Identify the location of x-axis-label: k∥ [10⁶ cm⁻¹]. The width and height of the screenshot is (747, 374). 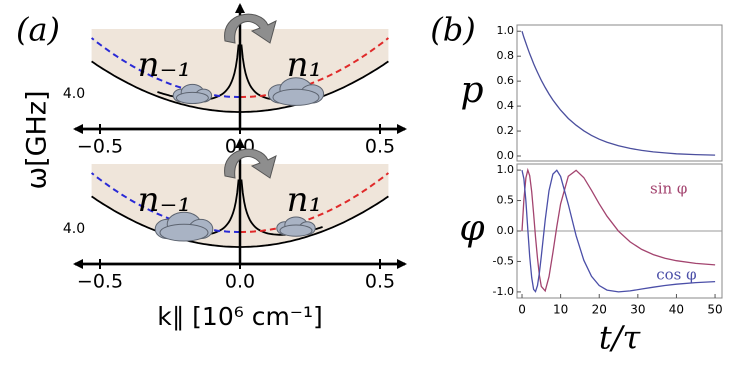
(240, 316).